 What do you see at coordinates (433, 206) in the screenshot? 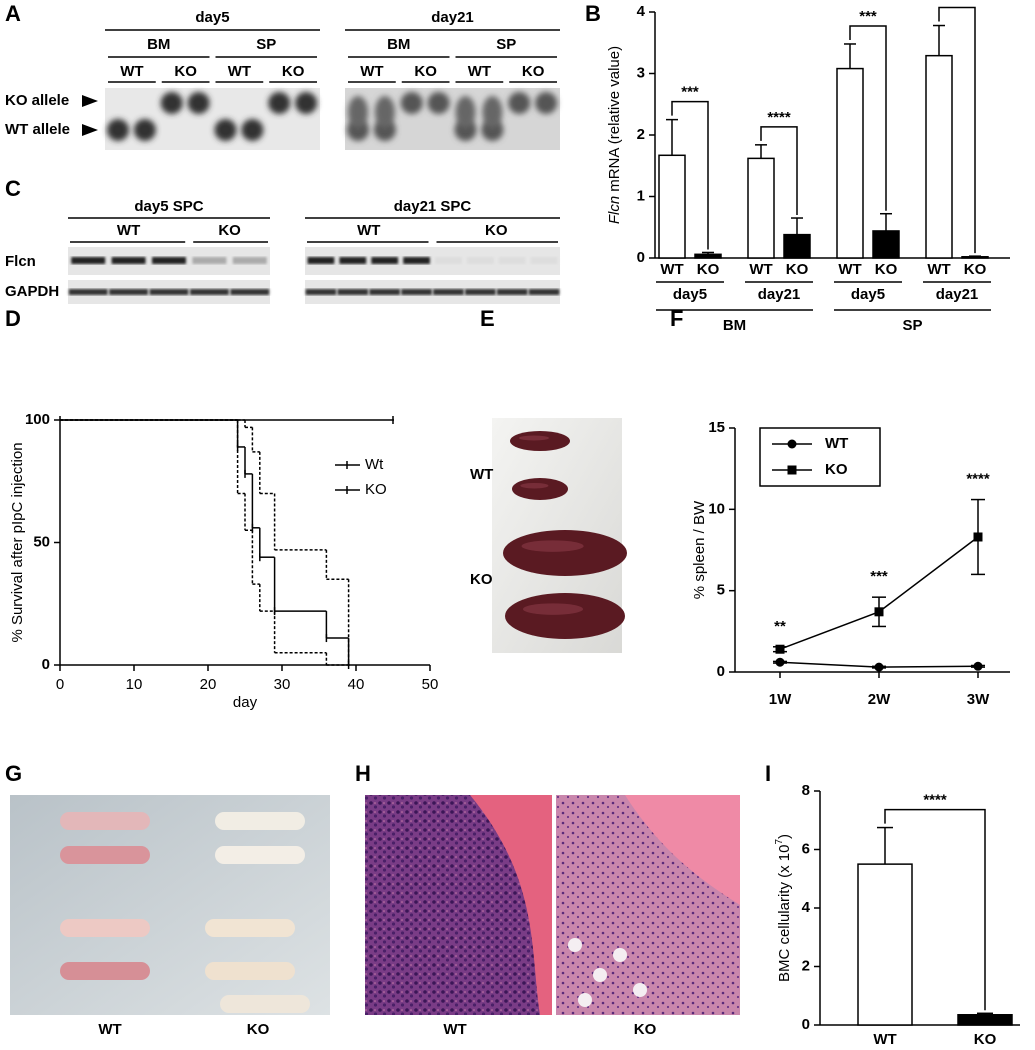
I see `label: day21 SPC` at bounding box center [433, 206].